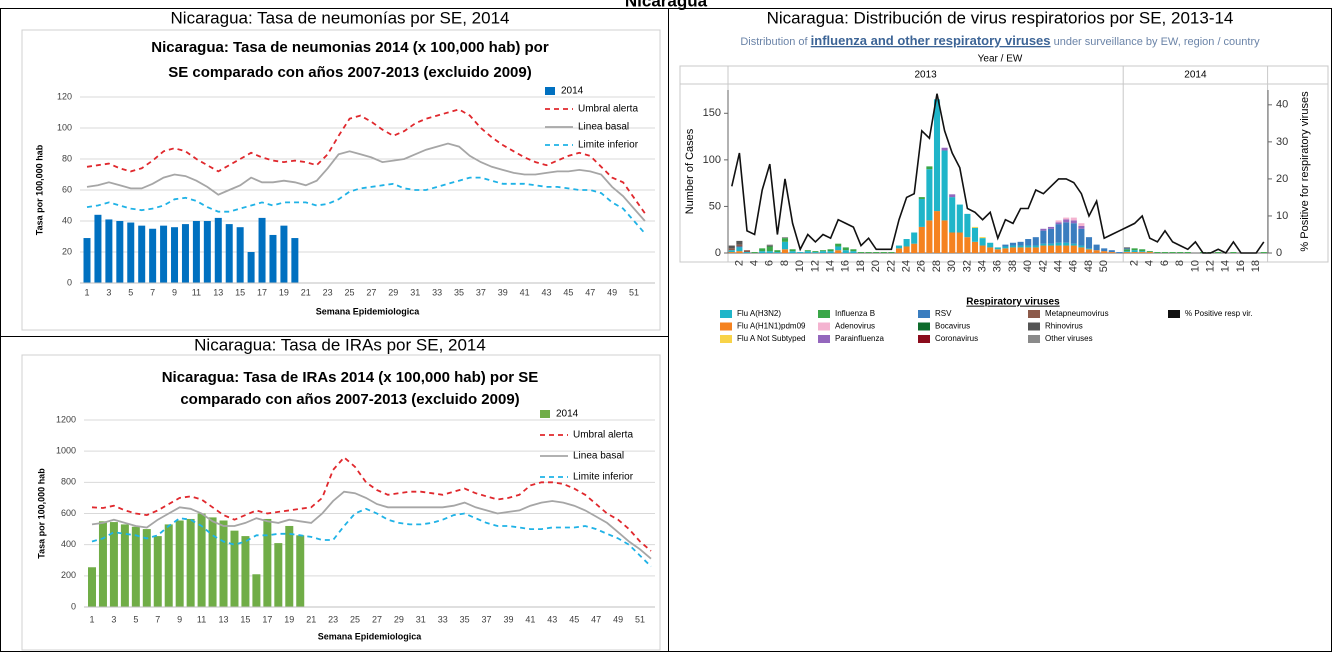 This screenshot has width=1332, height=652. What do you see at coordinates (41, 513) in the screenshot?
I see `y-axis-label: Tasa por 100,000 hab` at bounding box center [41, 513].